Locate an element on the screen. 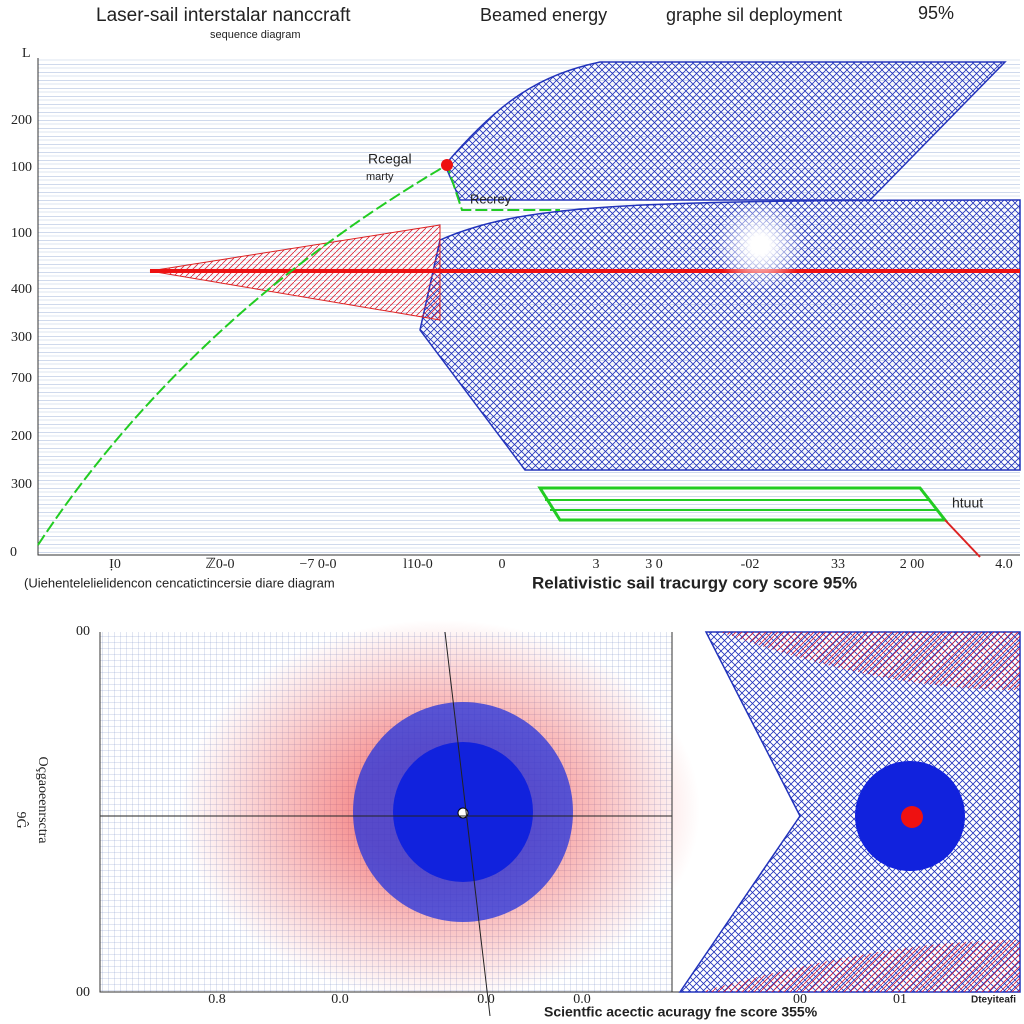 The image size is (1024, 1024). corner-label: L is located at coordinates (26, 53).